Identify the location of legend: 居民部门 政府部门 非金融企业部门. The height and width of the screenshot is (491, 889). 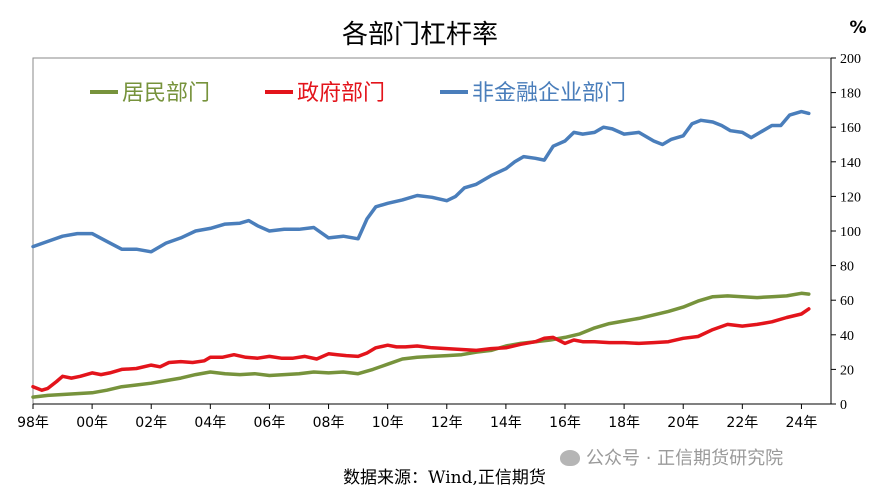
(358, 93).